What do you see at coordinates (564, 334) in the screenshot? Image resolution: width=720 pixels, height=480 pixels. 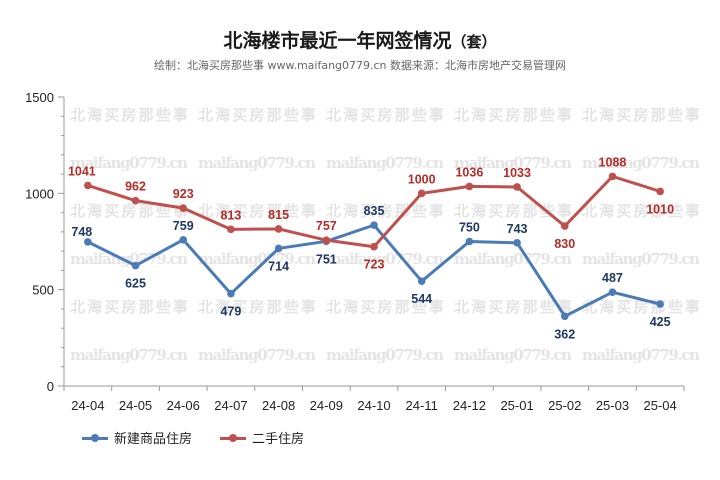 I see `data-label-new-homes: 362` at bounding box center [564, 334].